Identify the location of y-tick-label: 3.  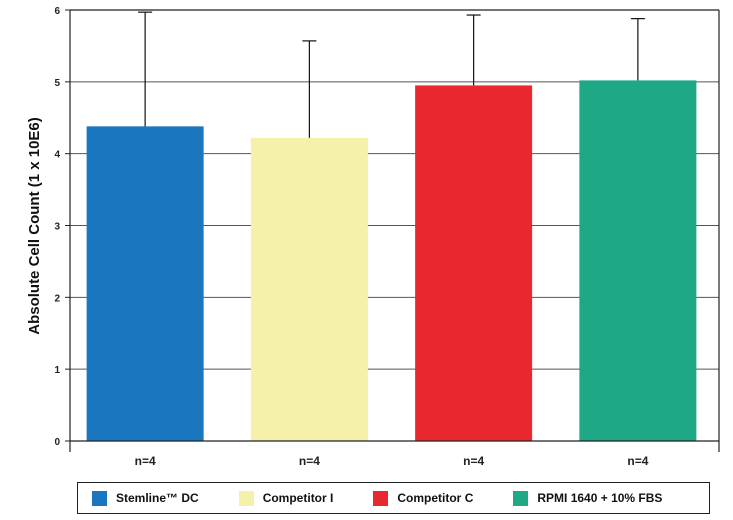
(57, 227).